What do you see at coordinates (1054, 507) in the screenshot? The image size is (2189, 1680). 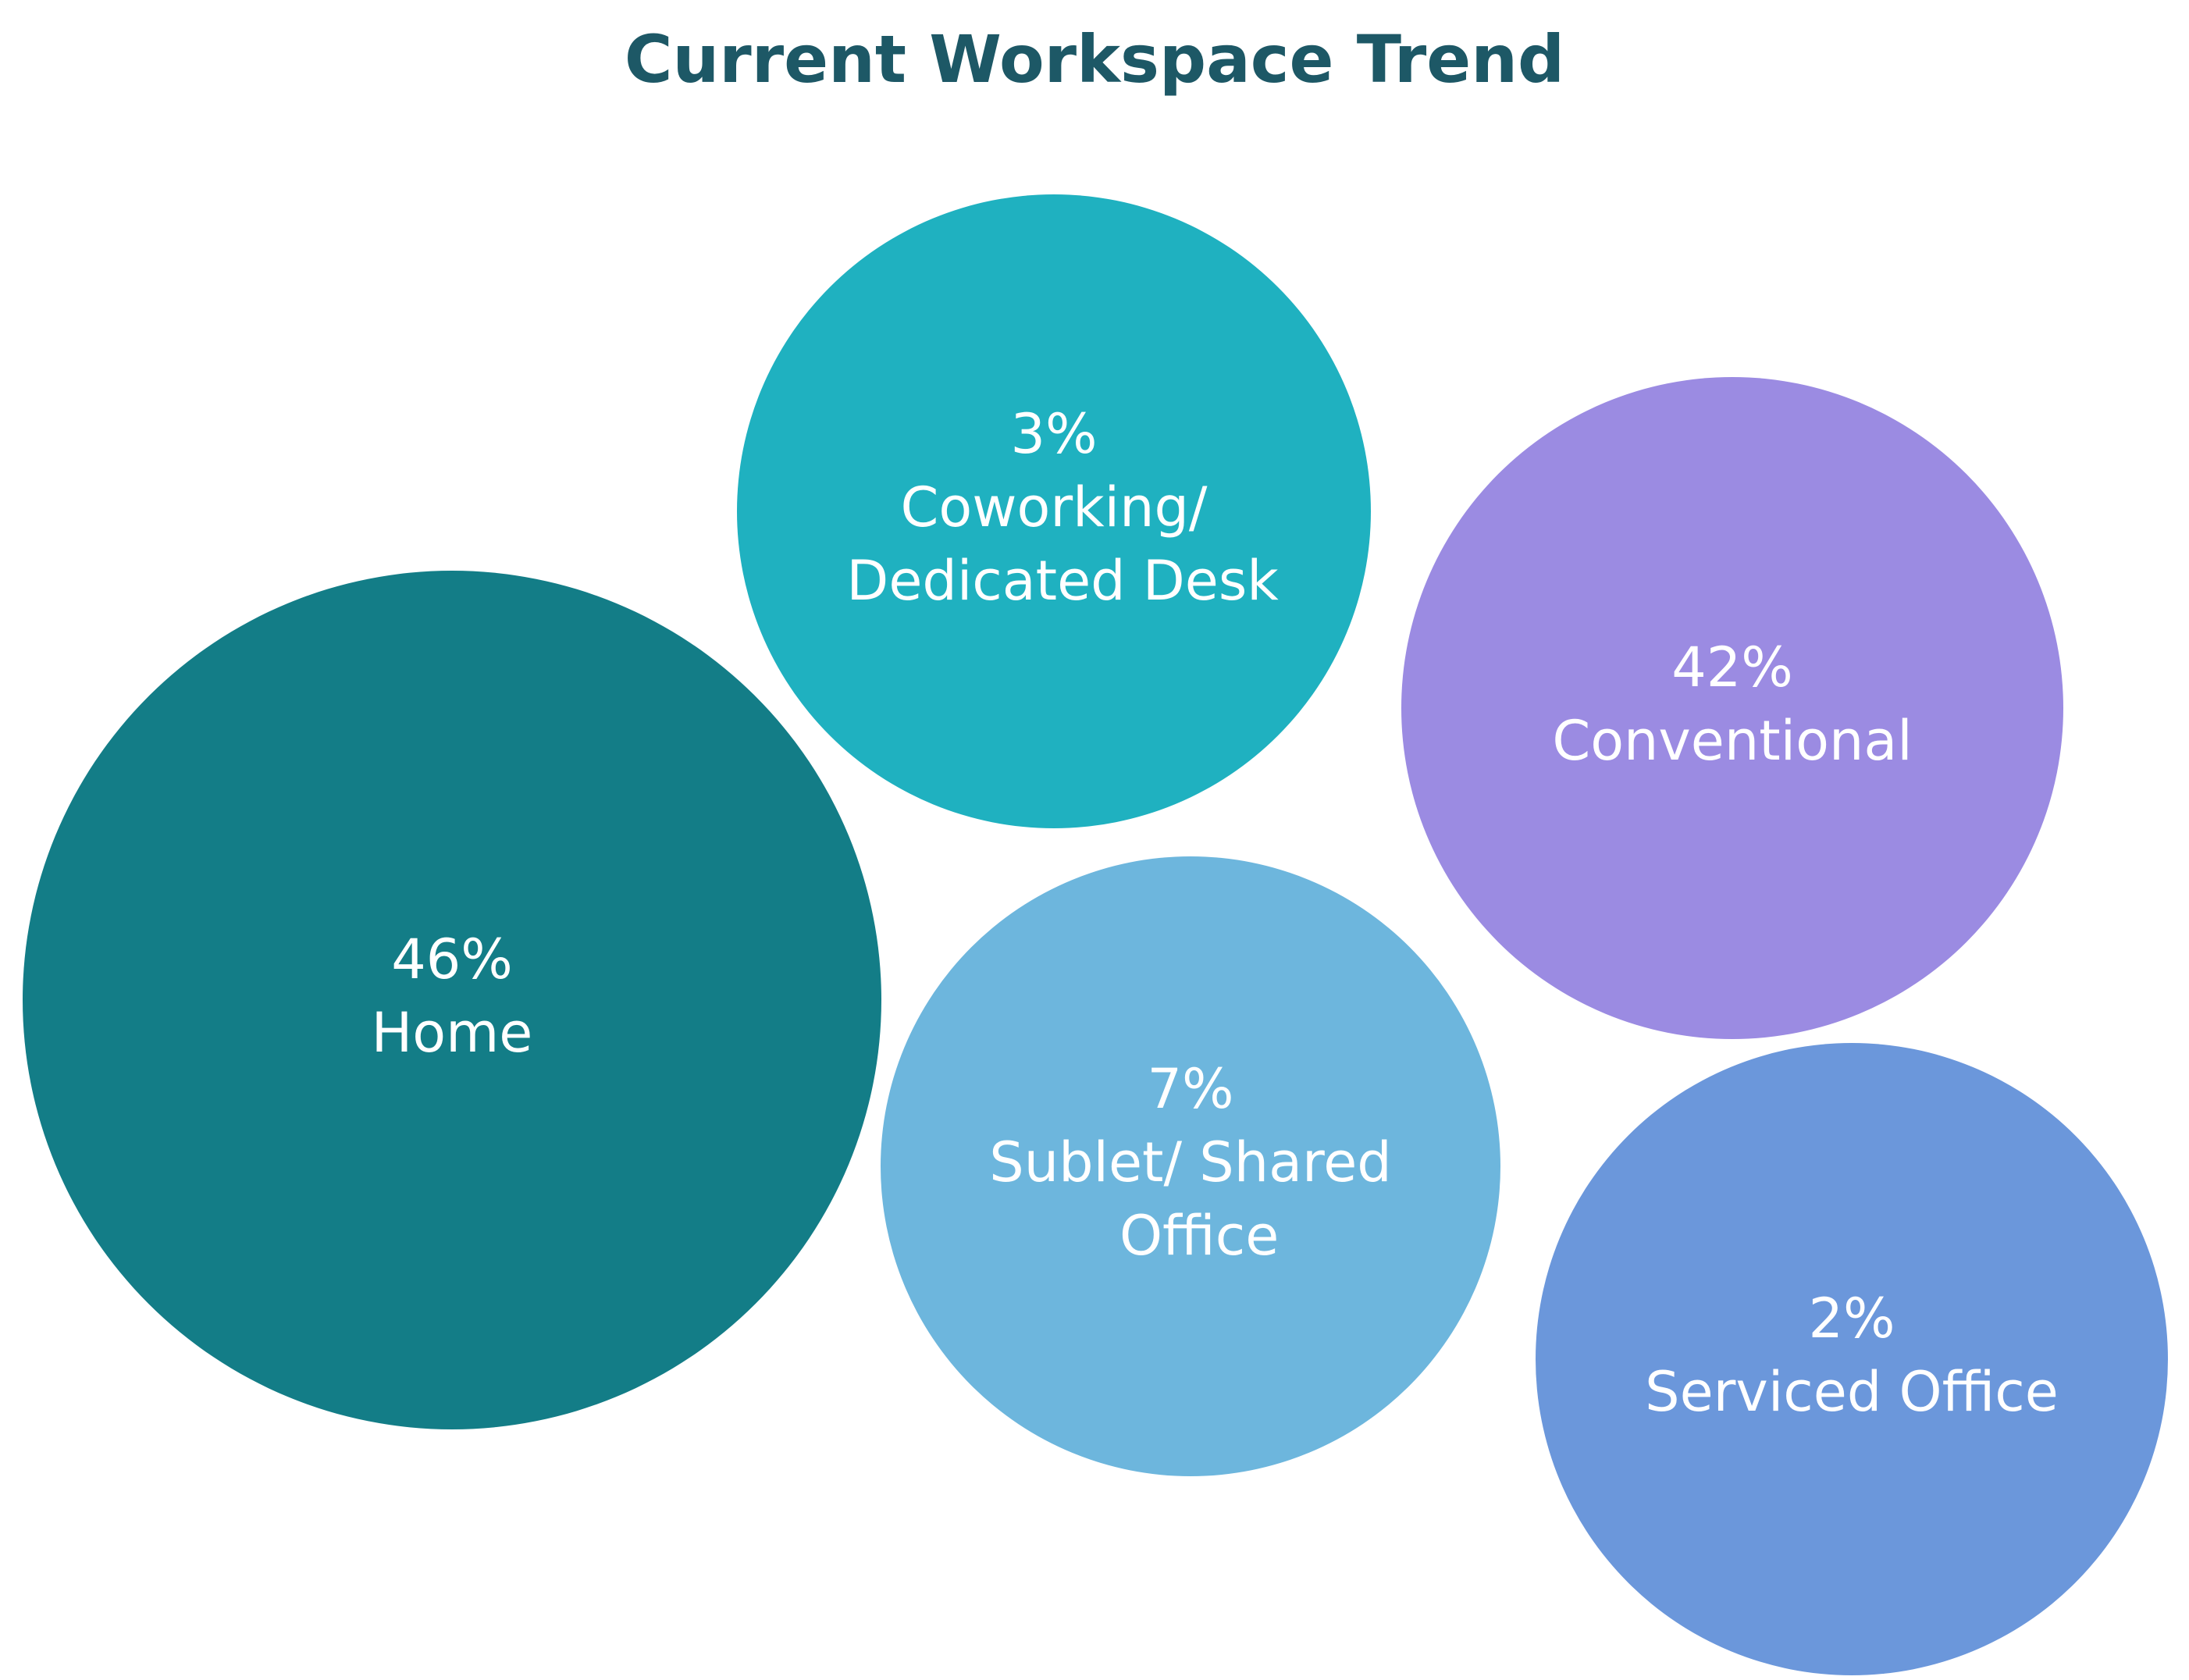 I see `category-line: Coworking/` at bounding box center [1054, 507].